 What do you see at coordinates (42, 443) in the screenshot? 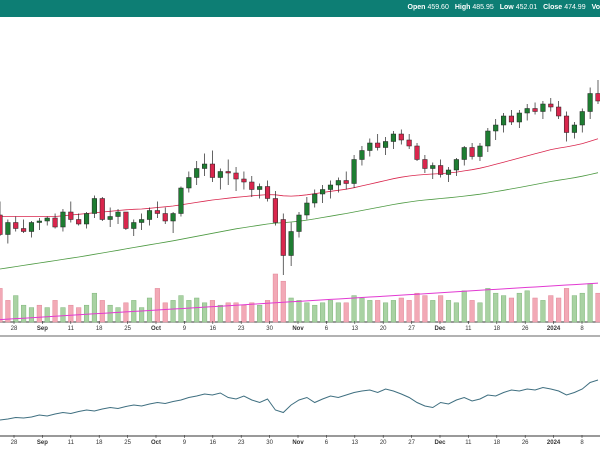
I see `indicator-axis-label: Sep` at bounding box center [42, 443].